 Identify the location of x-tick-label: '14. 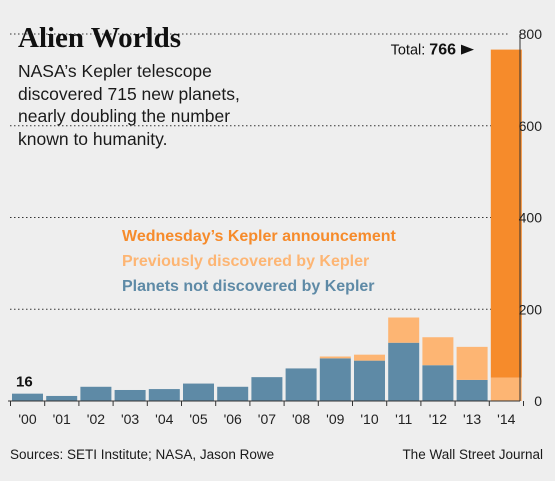
(506, 419).